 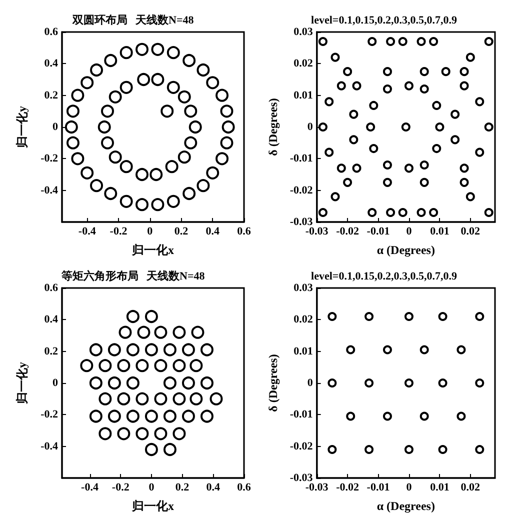 I want to click on x-axis-title: α (Degrees), so click(x=405, y=250).